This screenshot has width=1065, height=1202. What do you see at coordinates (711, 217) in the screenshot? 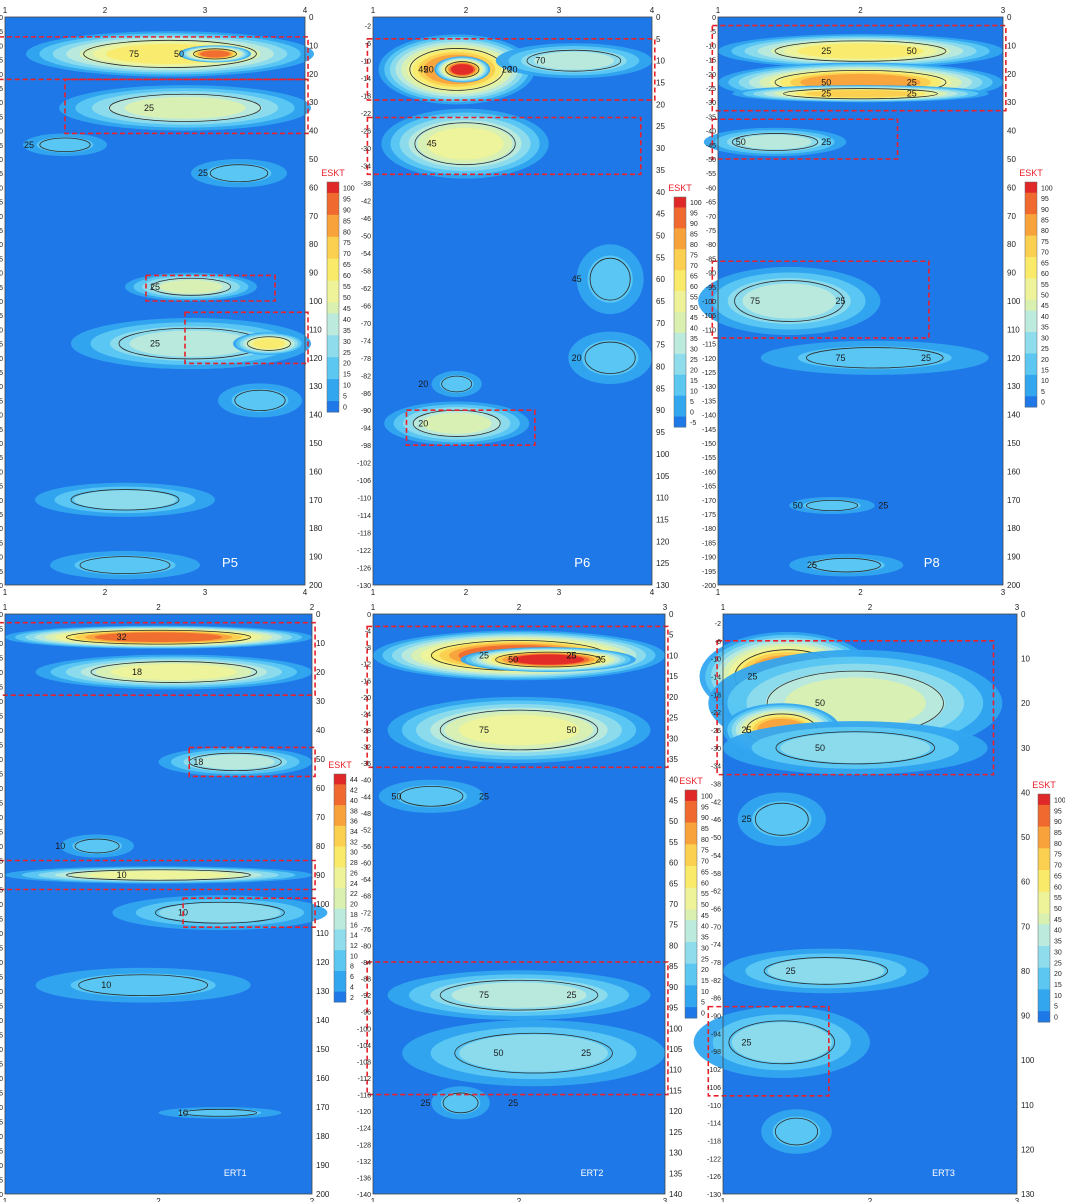
I see `y-tick-label-left: -70` at bounding box center [711, 217].